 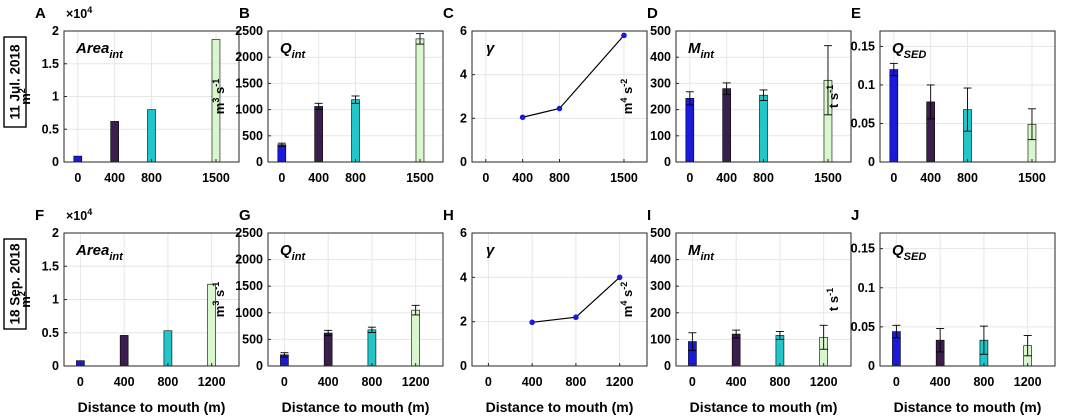 I want to click on panel-letter: C, so click(x=448, y=13).